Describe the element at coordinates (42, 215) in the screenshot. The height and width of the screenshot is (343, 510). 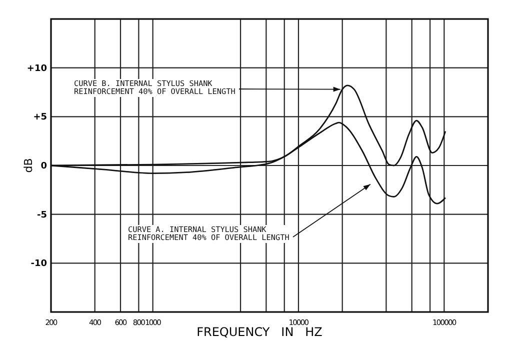
I see `y-tick-label: -5` at that location.